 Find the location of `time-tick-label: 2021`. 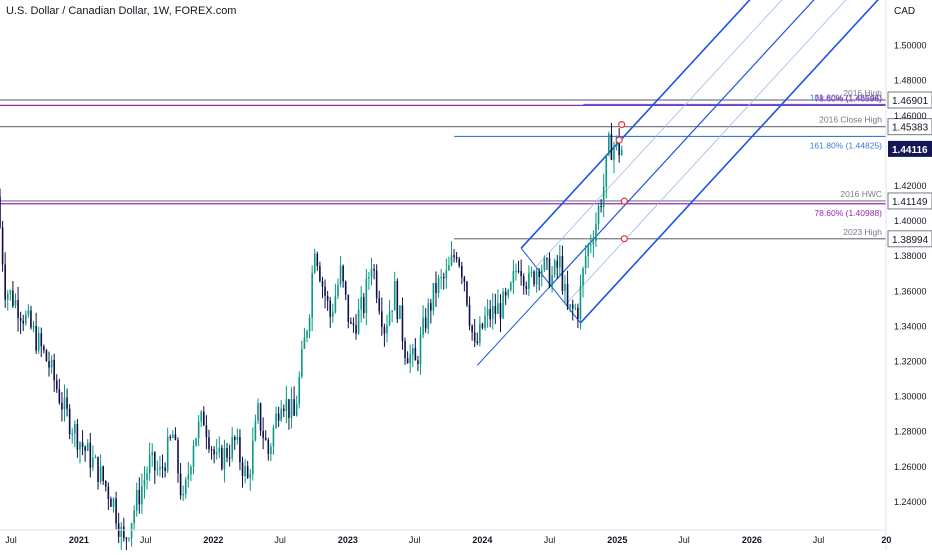

time-tick-label: 2021 is located at coordinates (79, 540).